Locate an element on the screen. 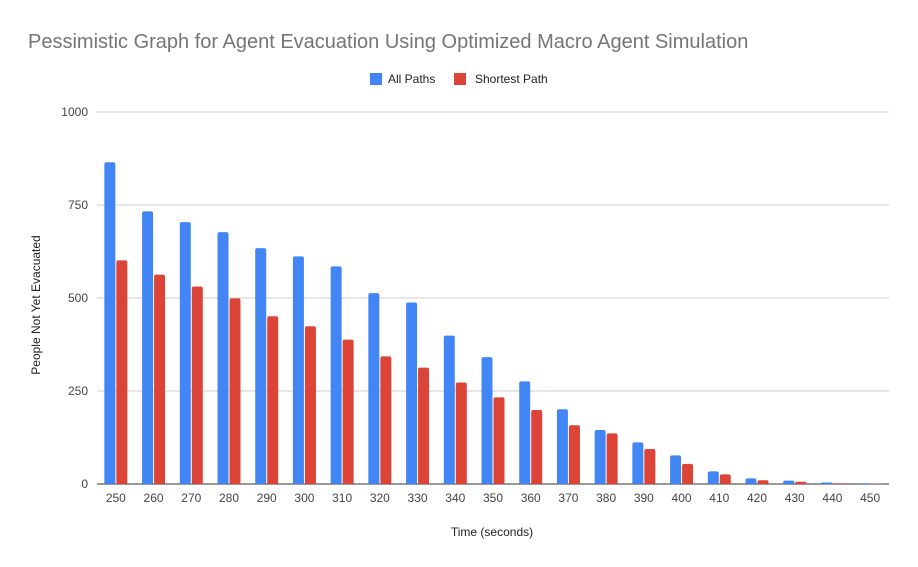 This screenshot has width=918, height=567. x-tick-label: 350 is located at coordinates (493, 498).